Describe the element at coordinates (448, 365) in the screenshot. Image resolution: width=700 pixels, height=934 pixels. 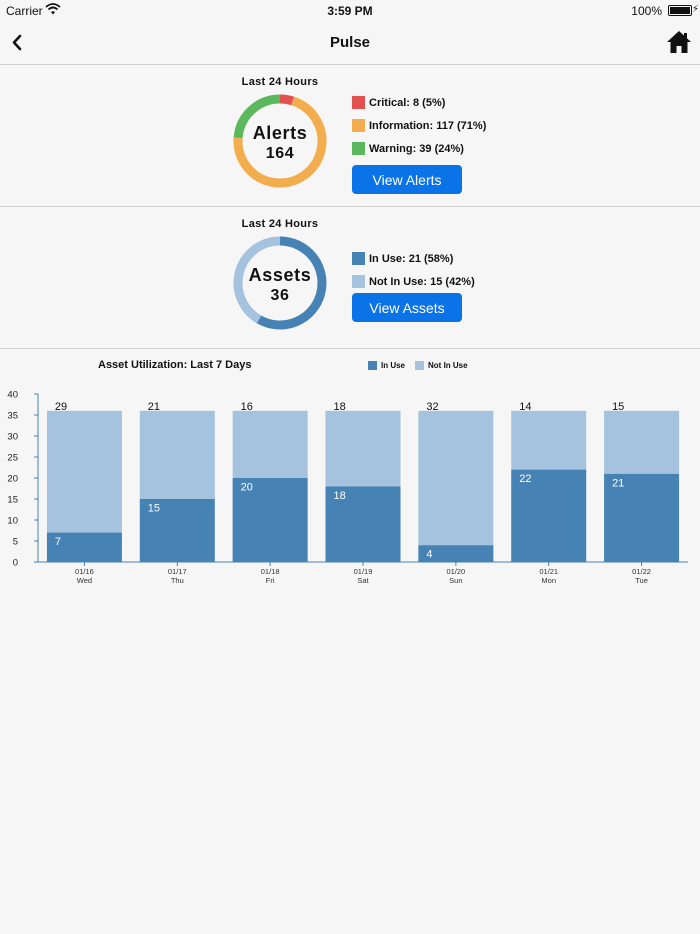
I see `chart-legend-not-in-use: Not In Use` at that location.